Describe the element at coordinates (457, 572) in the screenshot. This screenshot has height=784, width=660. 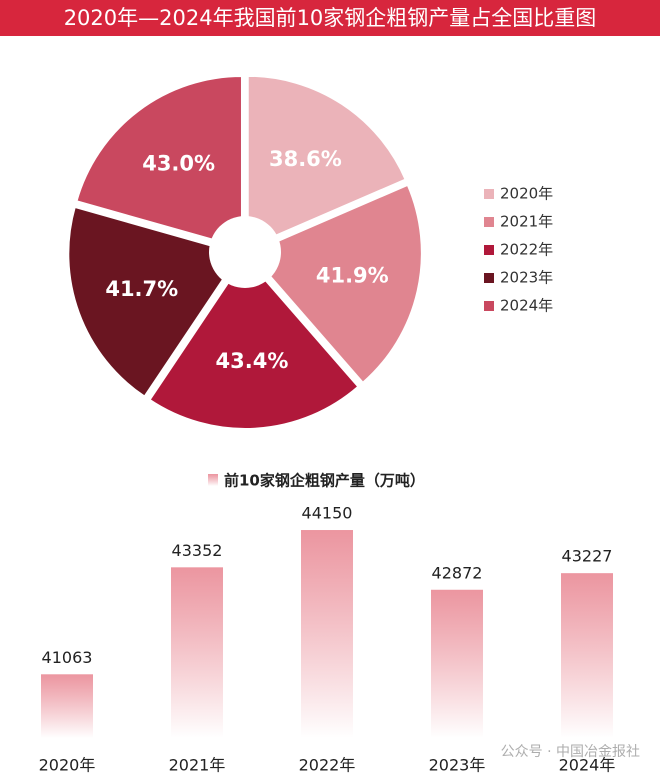
I see `value-label: 42872` at that location.